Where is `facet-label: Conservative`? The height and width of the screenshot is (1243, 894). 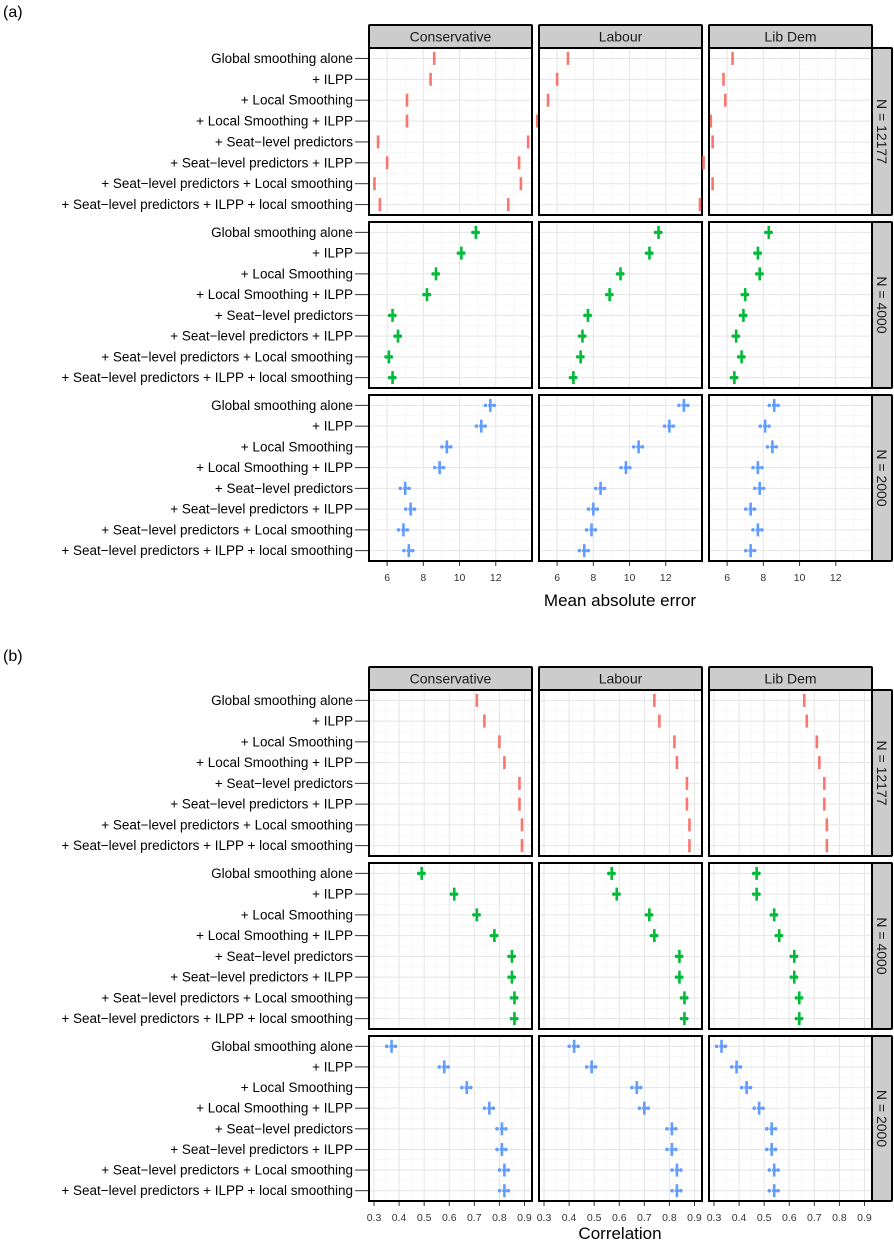
facet-label: Conservative is located at coordinates (451, 679).